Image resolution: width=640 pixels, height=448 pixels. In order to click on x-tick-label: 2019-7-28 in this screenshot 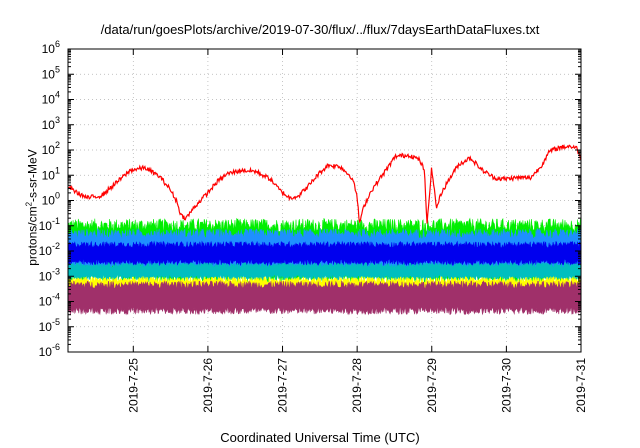, I will do `click(357, 385)`.